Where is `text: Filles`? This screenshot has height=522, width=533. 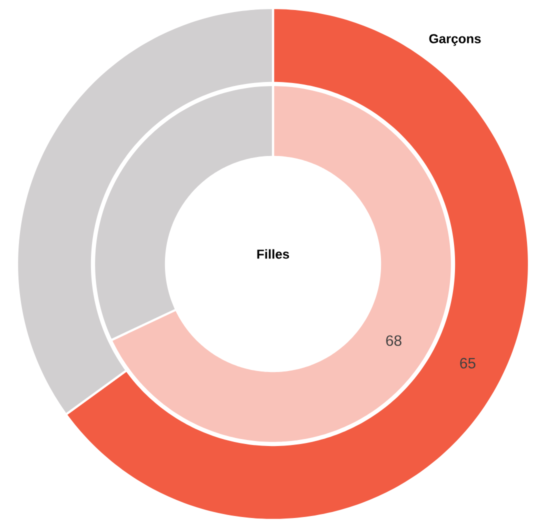
text: Filles is located at coordinates (273, 254).